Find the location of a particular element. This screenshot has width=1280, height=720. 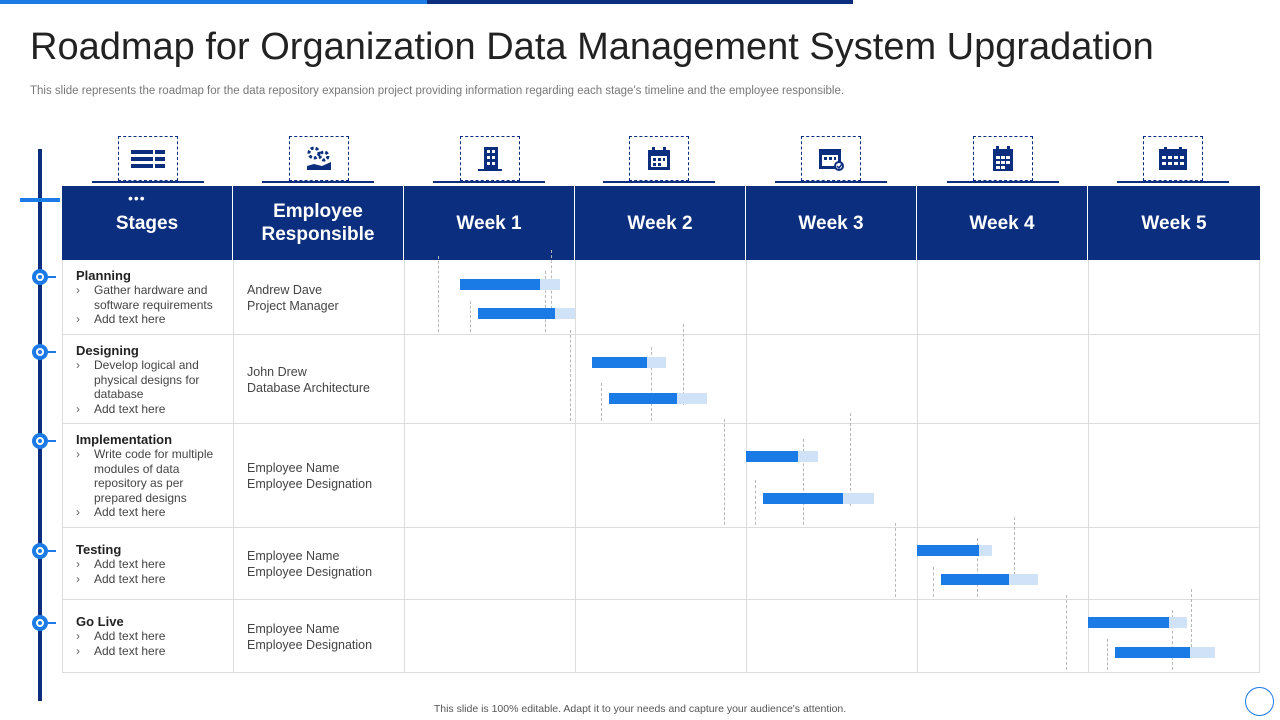

employee-name: John Drew is located at coordinates (277, 372).